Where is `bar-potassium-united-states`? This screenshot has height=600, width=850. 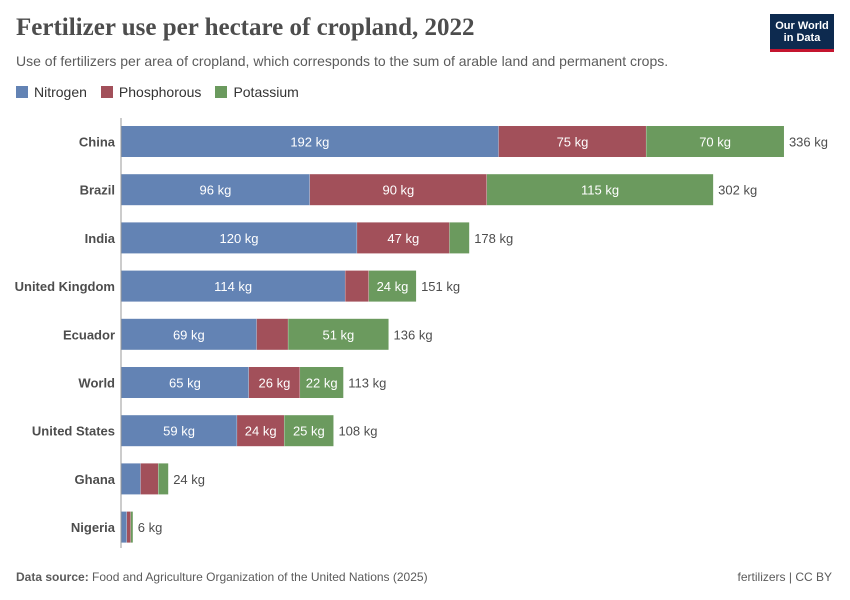
bar-potassium-united-states is located at coordinates (309, 431).